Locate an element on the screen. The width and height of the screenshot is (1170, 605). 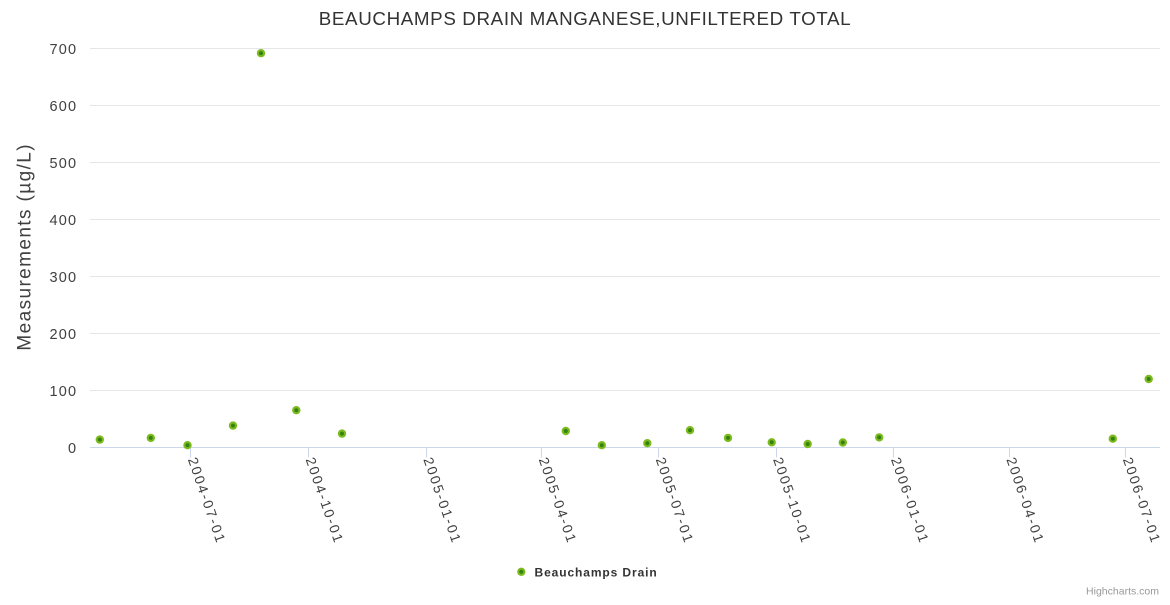
svg-text: 300 is located at coordinates (64, 278).